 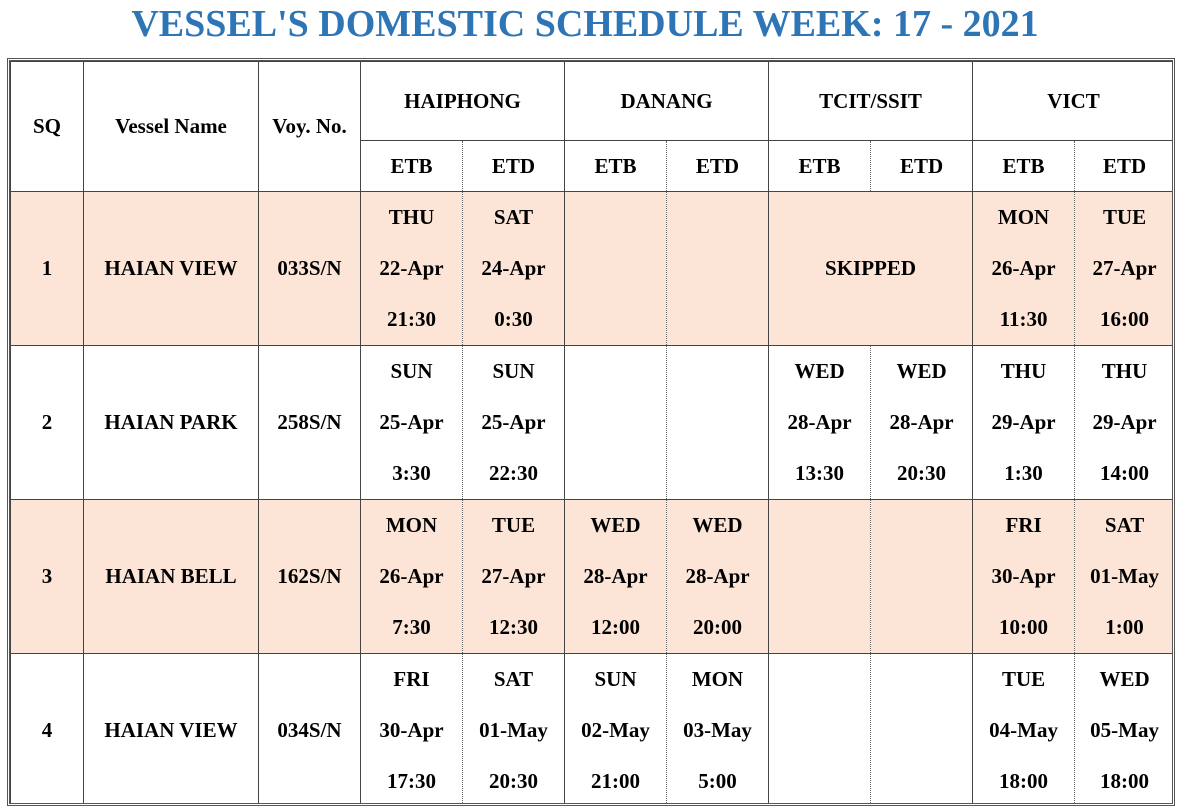 I want to click on cell-vict-etd: THU 29-Apr 14:00, so click(x=1123, y=422).